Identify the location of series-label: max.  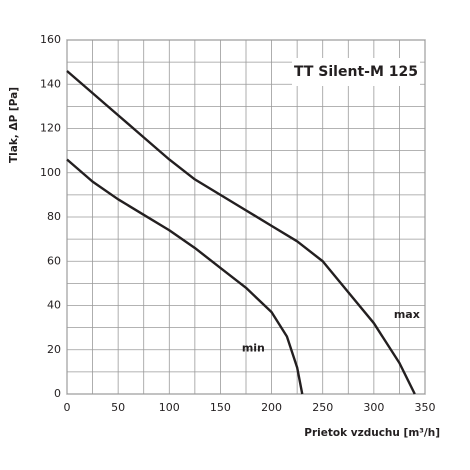
(407, 314).